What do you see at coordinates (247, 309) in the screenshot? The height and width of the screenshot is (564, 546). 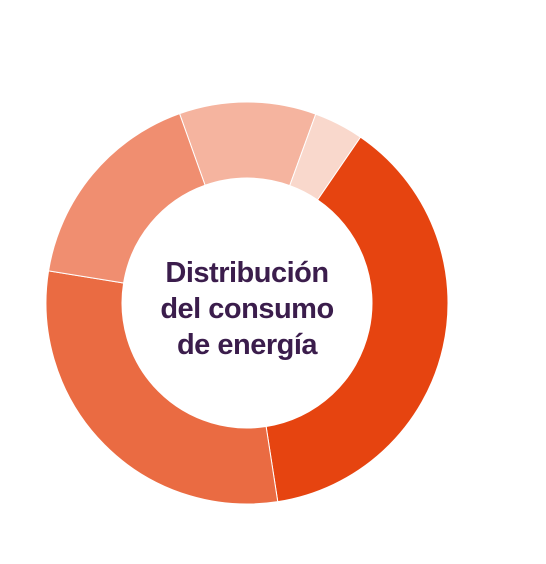 I see `chart-title: Distribución del consumo de energía` at bounding box center [247, 309].